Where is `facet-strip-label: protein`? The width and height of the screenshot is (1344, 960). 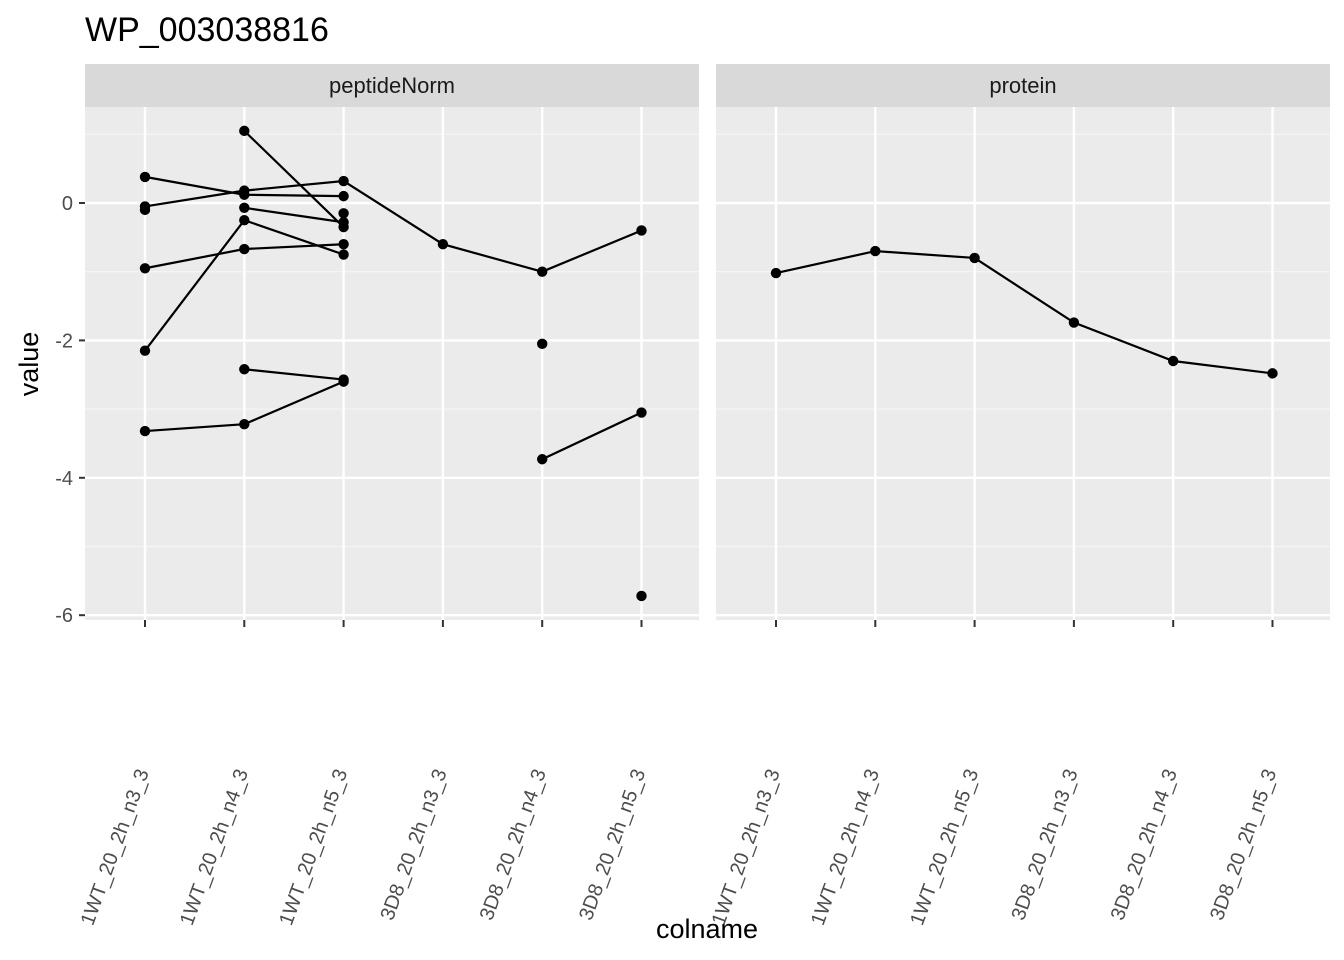 facet-strip-label: protein is located at coordinates (1022, 85).